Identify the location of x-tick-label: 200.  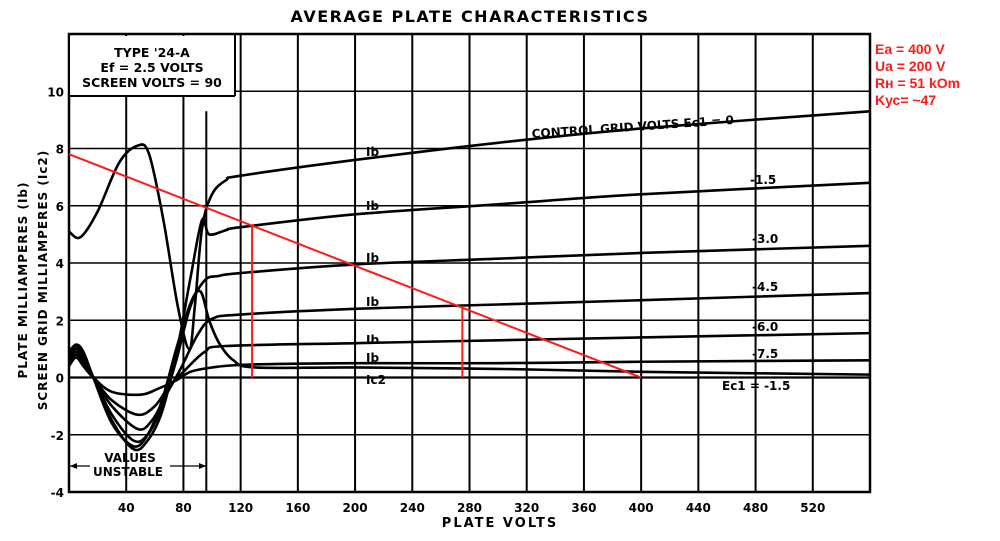
(355, 508).